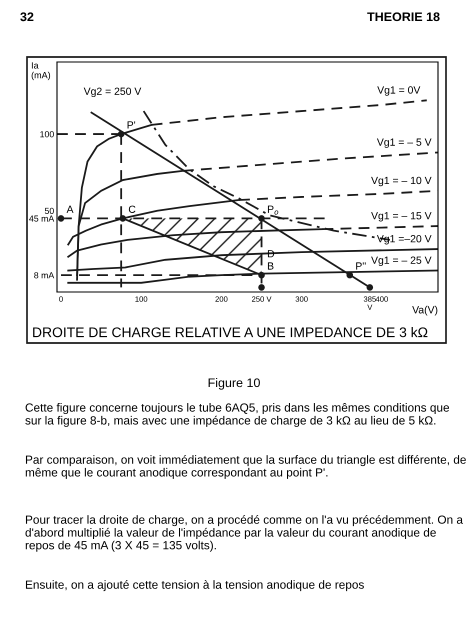 The image size is (468, 640). What do you see at coordinates (404, 239) in the screenshot?
I see `series-label: Vg1 =–20 V` at bounding box center [404, 239].